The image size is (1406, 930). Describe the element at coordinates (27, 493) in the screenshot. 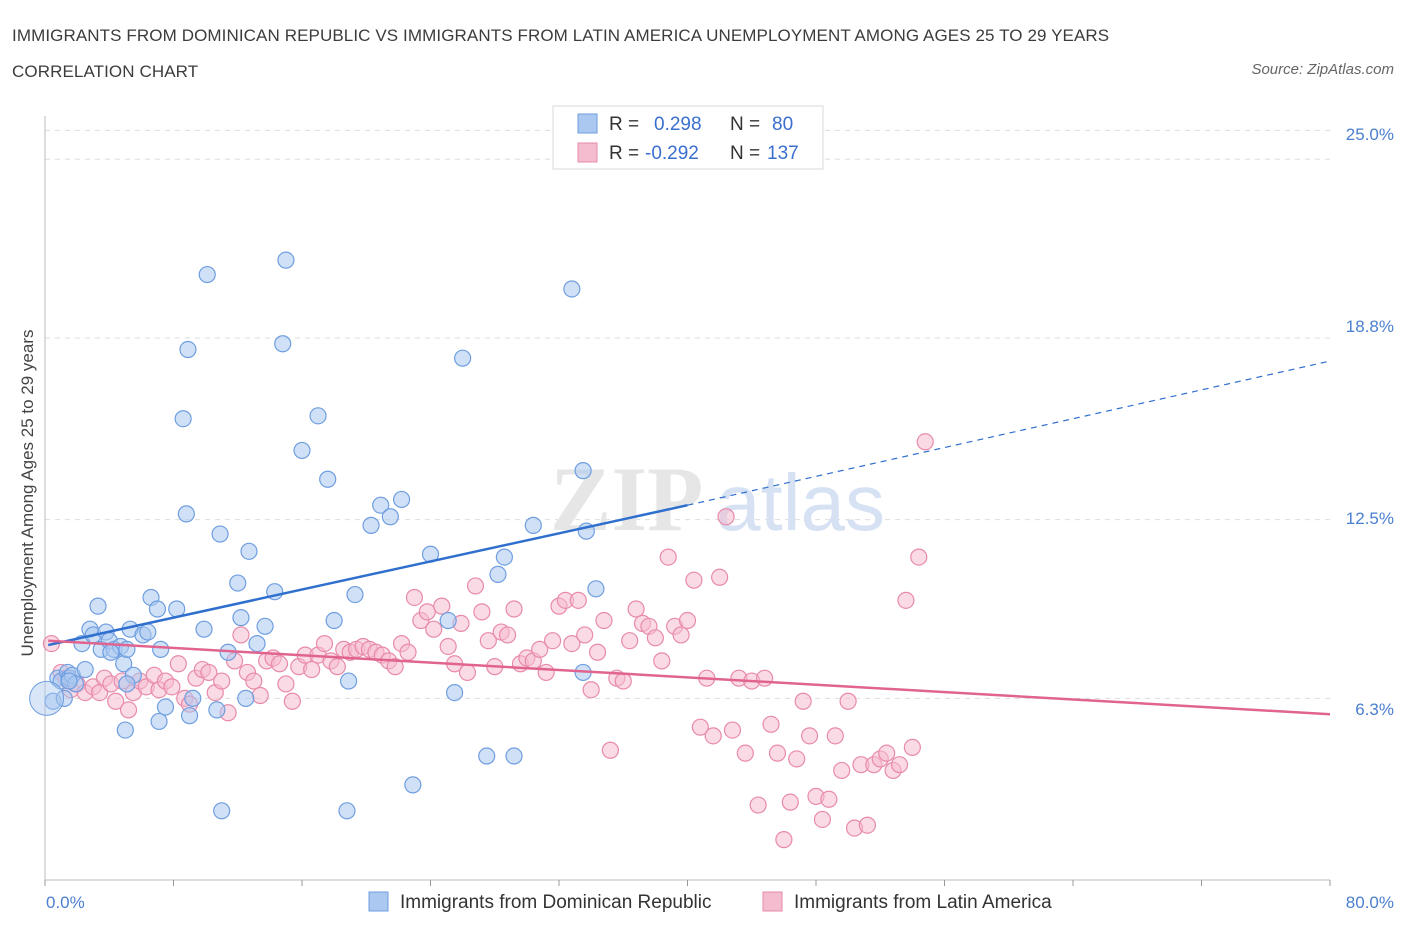

I see `y-axis-title: Unemployment Among Ages 25 to 29 years` at that location.